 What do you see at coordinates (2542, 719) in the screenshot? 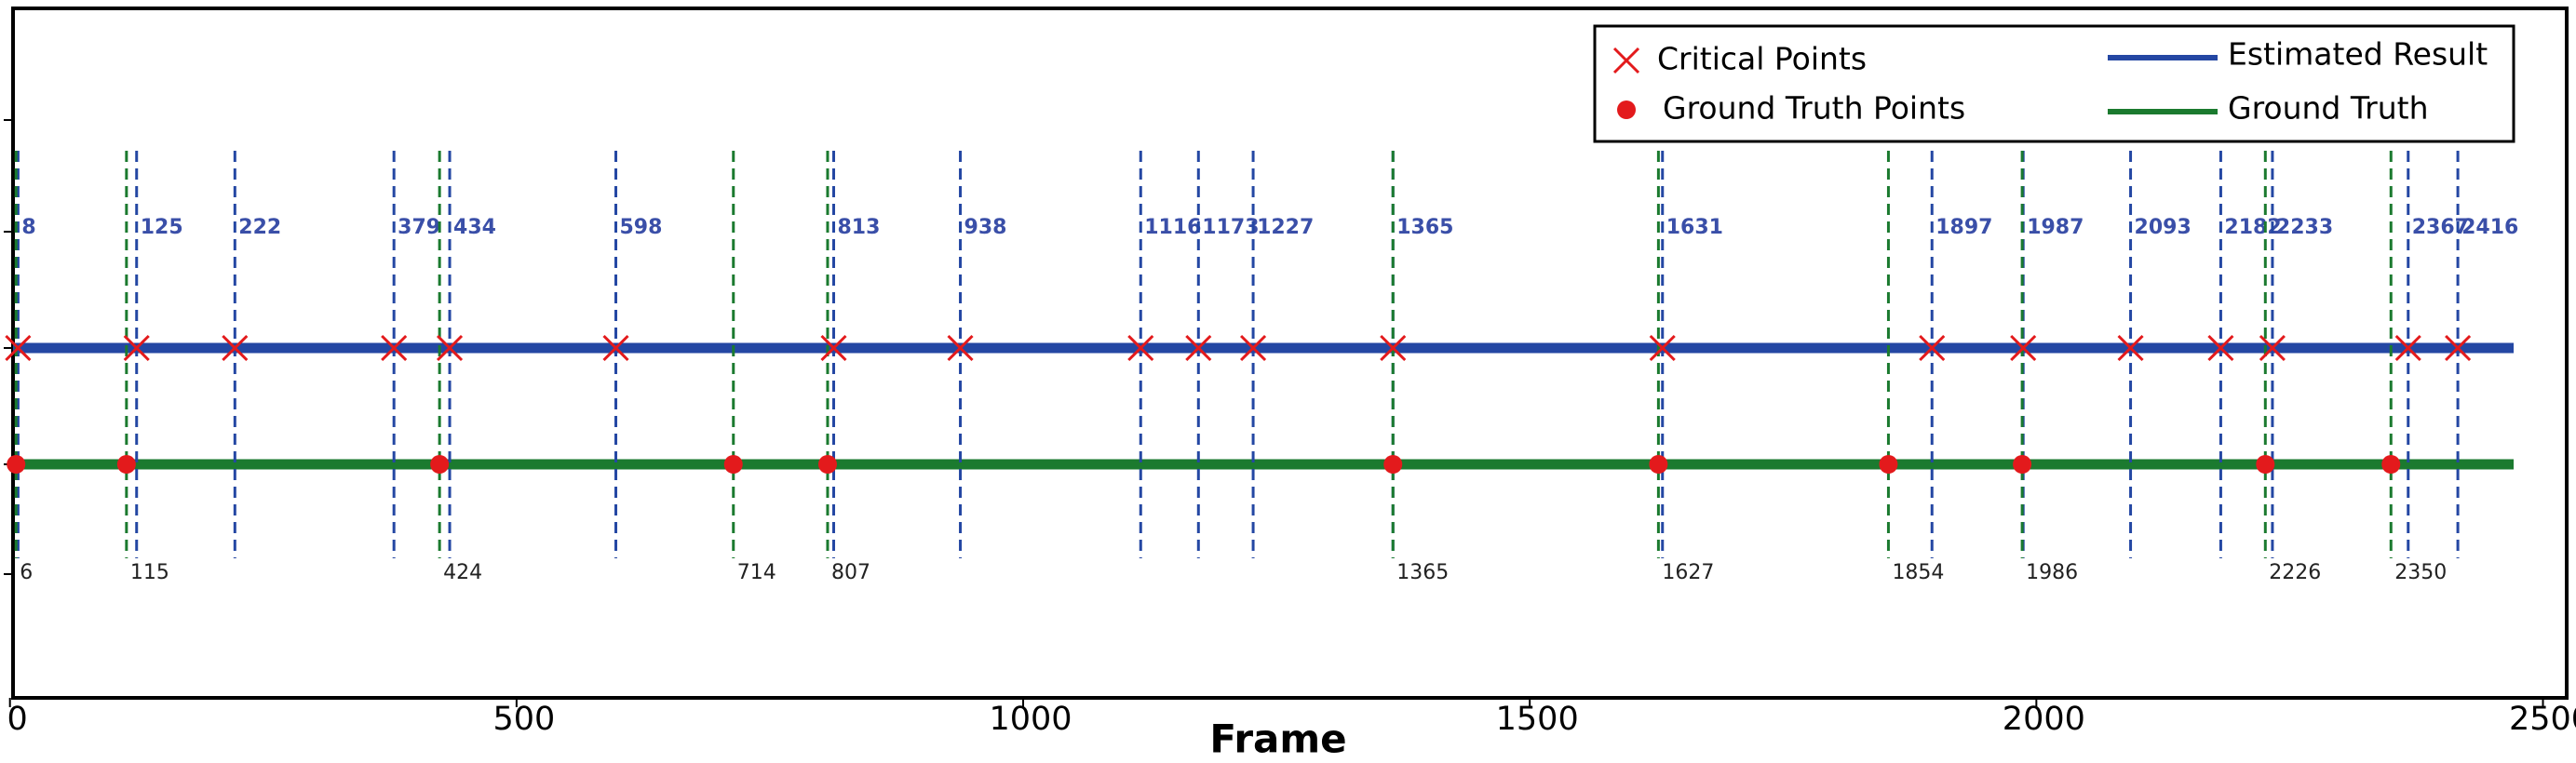
I see `x-tick-label: 2500` at bounding box center [2542, 719].